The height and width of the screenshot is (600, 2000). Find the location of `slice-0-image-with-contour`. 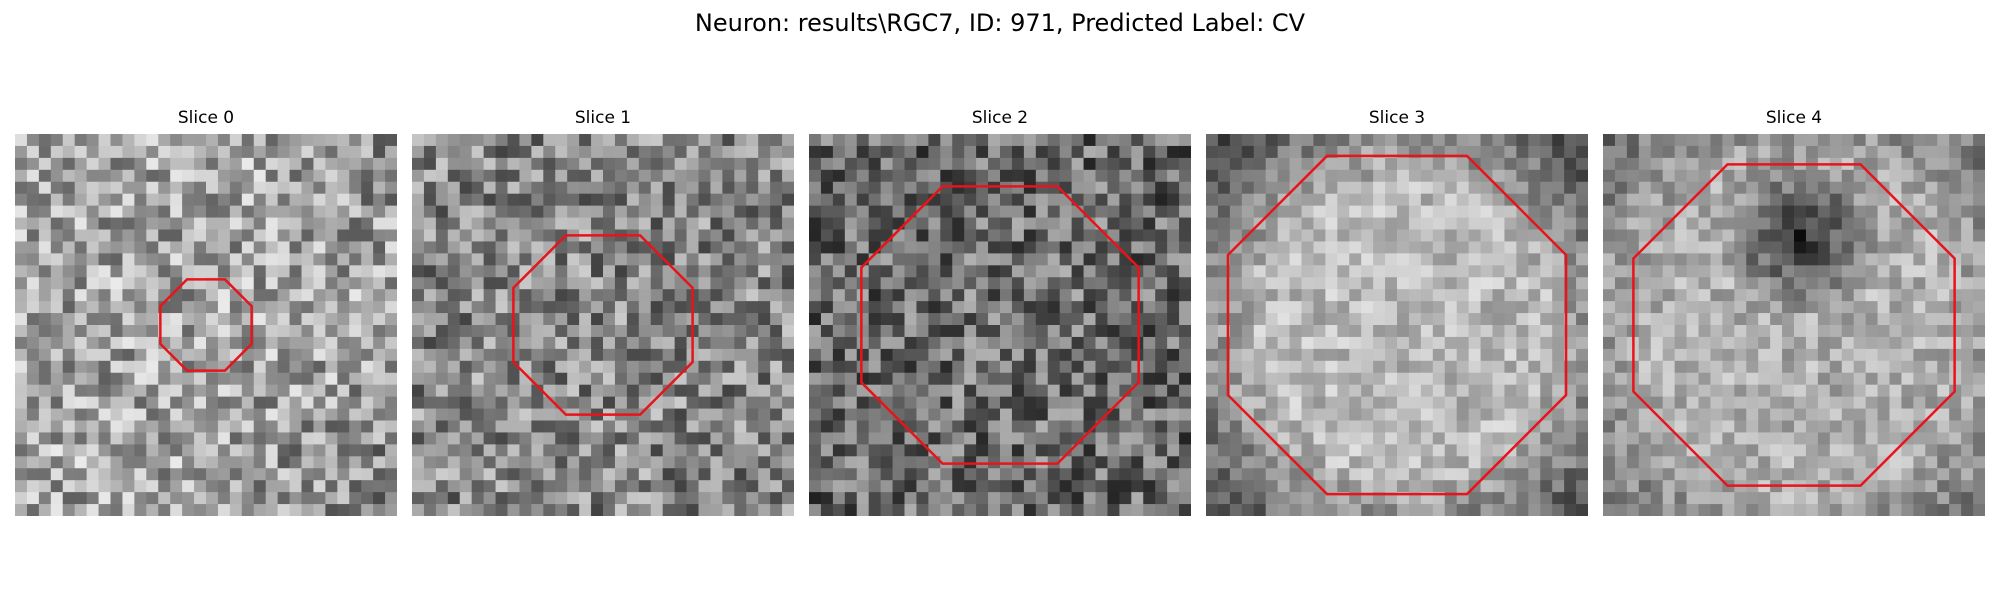

slice-0-image-with-contour is located at coordinates (206, 325).